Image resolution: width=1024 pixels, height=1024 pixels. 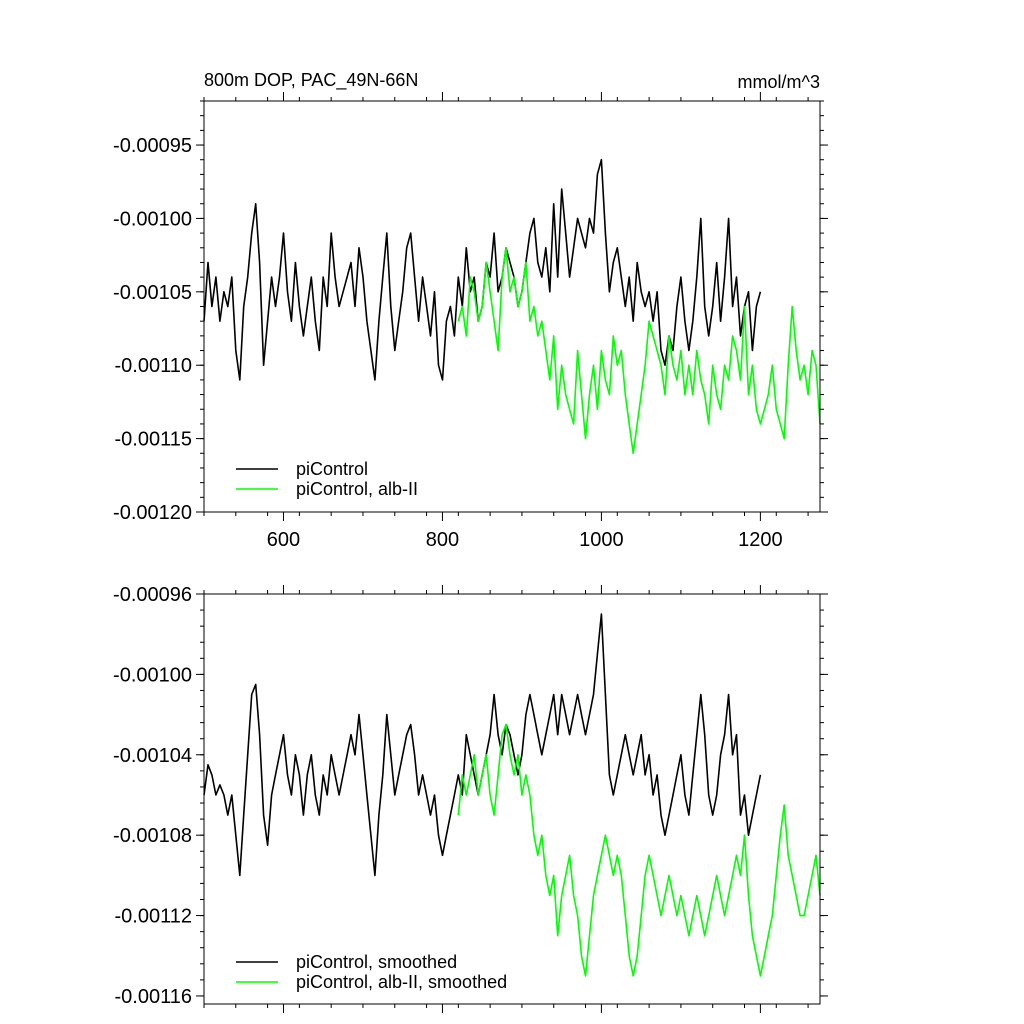 I want to click on x-tick-label: 600, so click(x=283, y=540).